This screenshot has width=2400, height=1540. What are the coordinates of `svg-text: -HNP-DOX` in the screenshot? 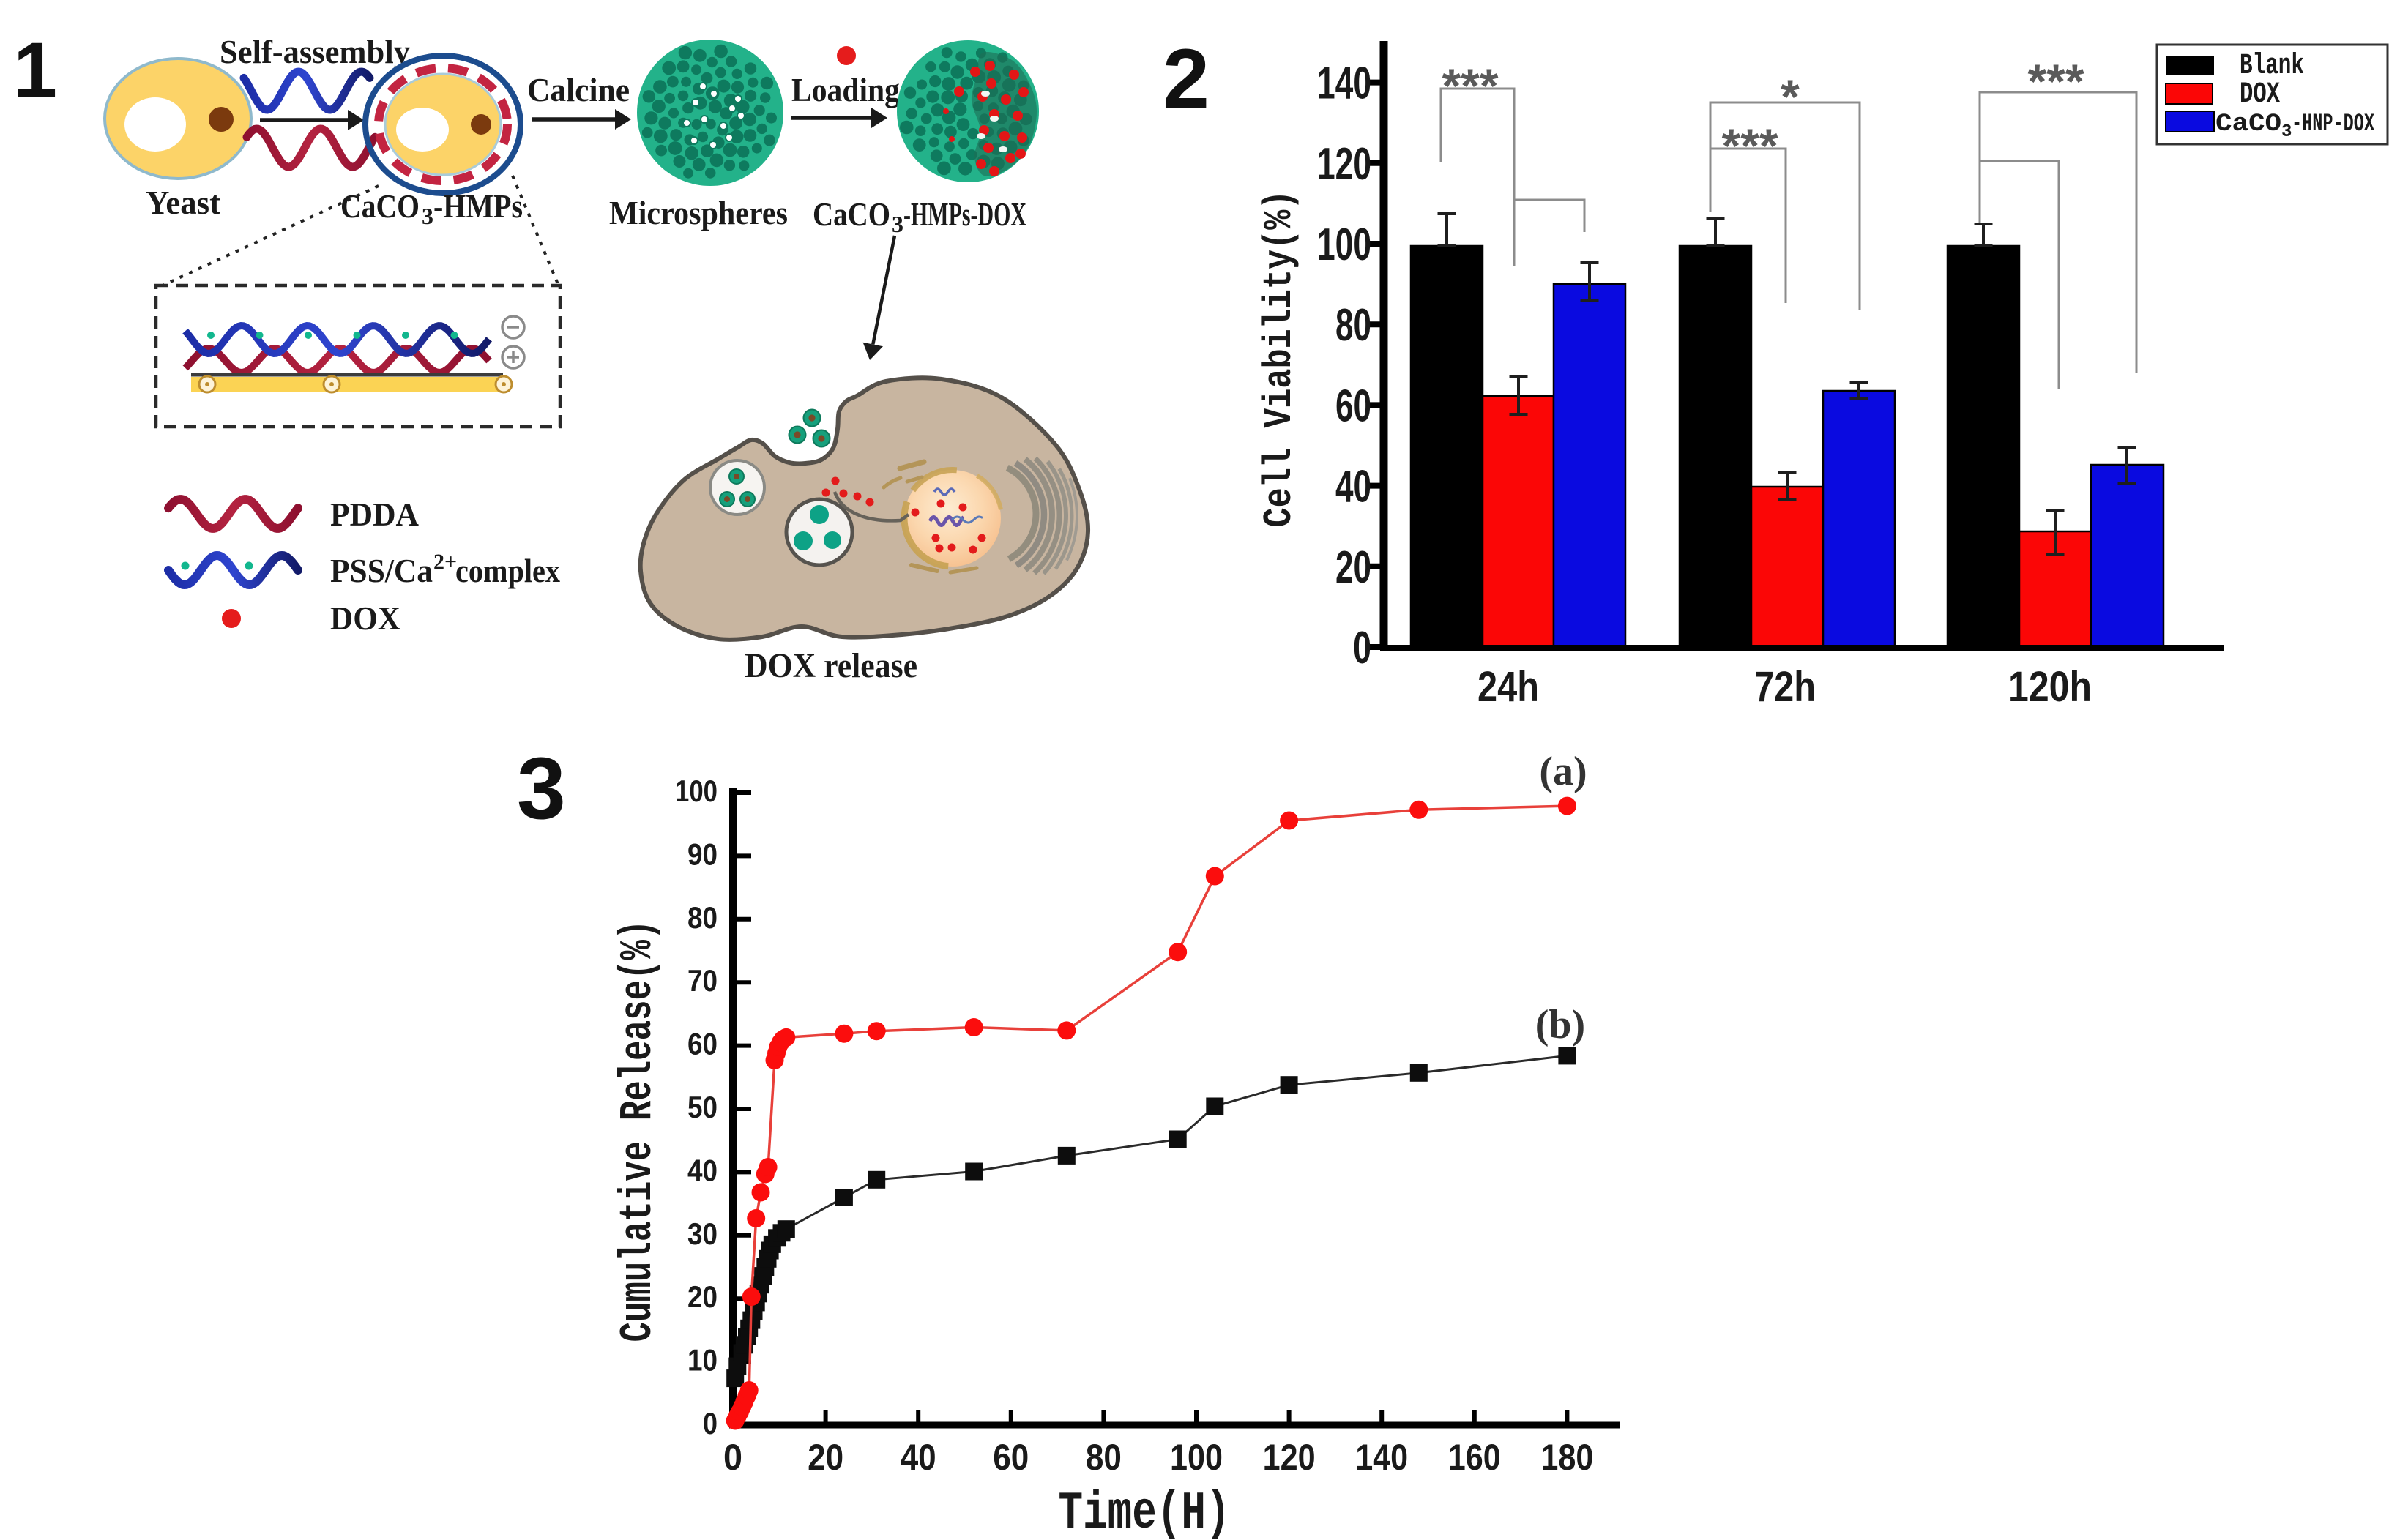 It's located at (2333, 124).